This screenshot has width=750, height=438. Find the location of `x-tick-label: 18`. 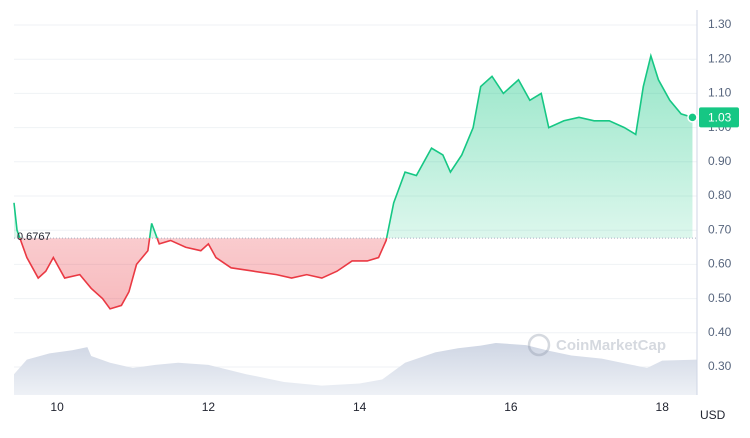

x-tick-label: 18 is located at coordinates (663, 407).